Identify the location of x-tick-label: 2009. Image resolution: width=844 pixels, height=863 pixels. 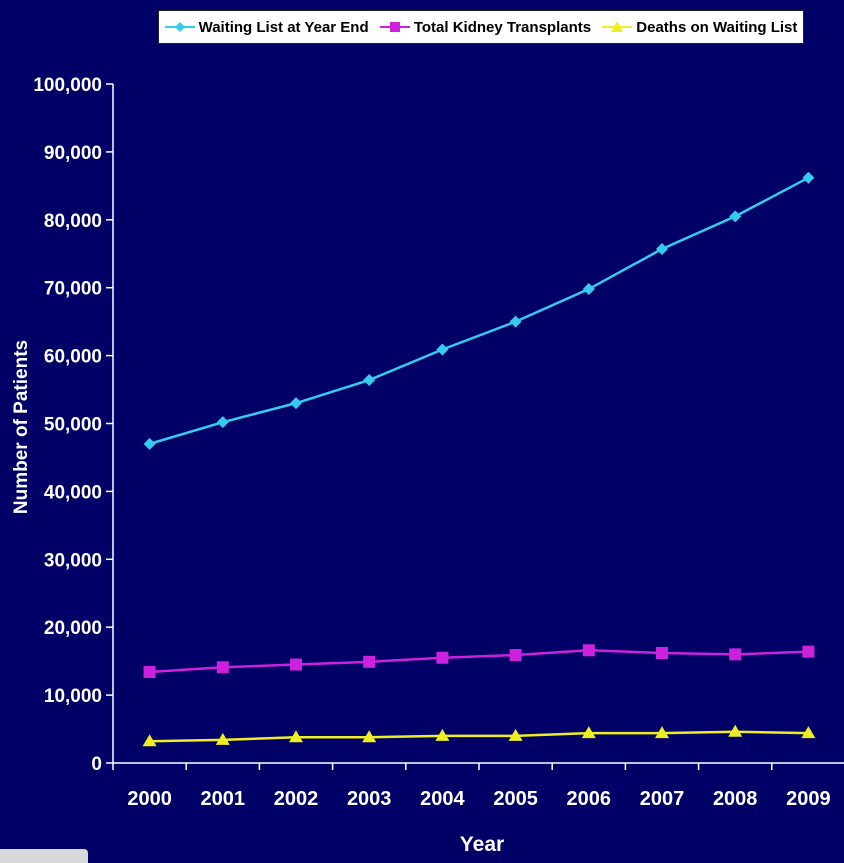
(808, 799).